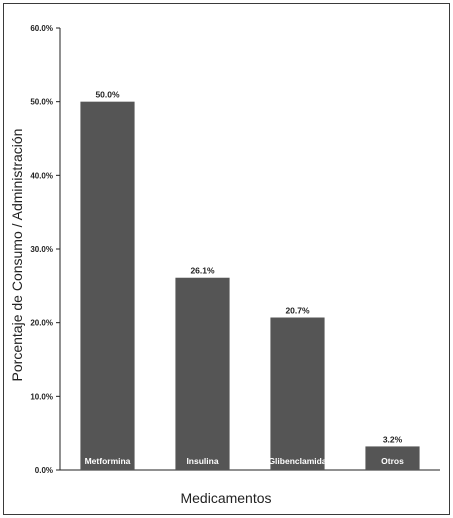 The height and width of the screenshot is (518, 453). I want to click on y-axis-title: Porcentaje de Consumo / Administración, so click(17, 255).